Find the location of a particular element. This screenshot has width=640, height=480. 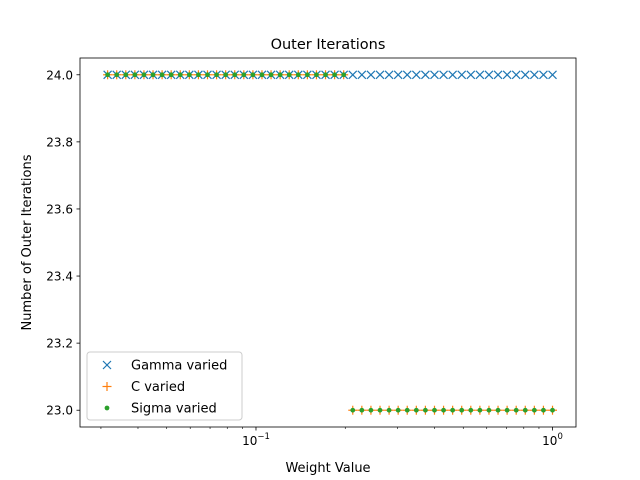

legend-frame is located at coordinates (164, 386).